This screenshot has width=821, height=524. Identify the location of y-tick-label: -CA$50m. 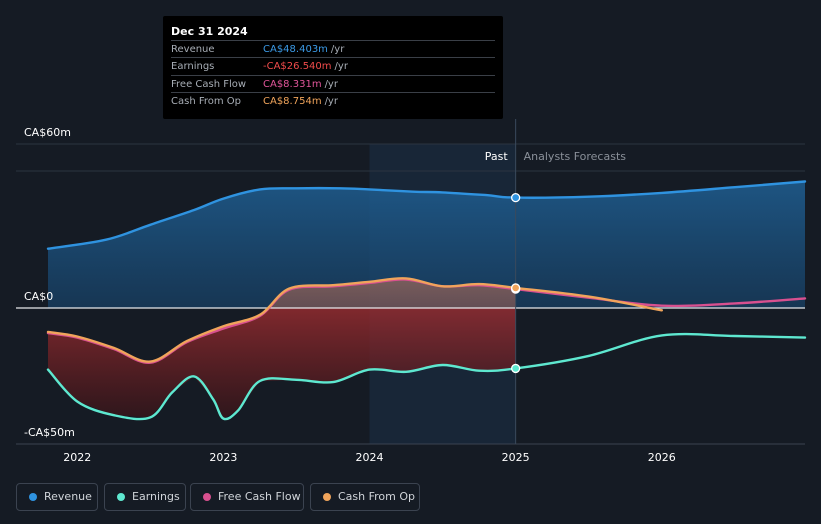
(49, 432).